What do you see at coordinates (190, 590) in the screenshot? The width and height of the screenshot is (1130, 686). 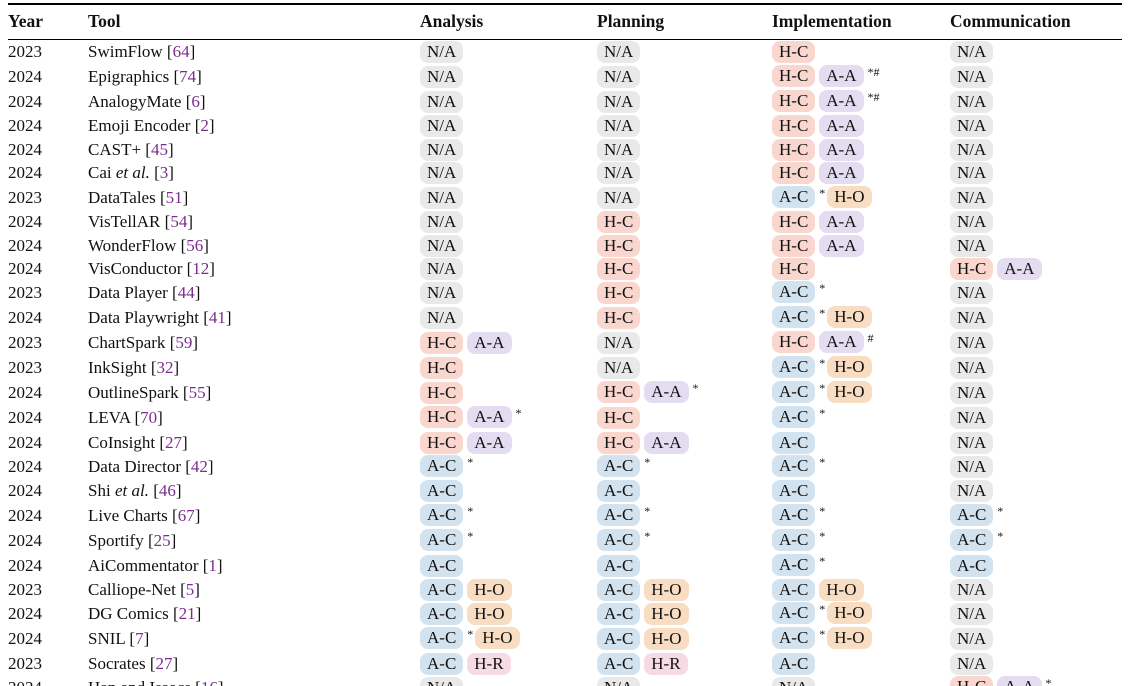 I see `citation-link: 5` at bounding box center [190, 590].